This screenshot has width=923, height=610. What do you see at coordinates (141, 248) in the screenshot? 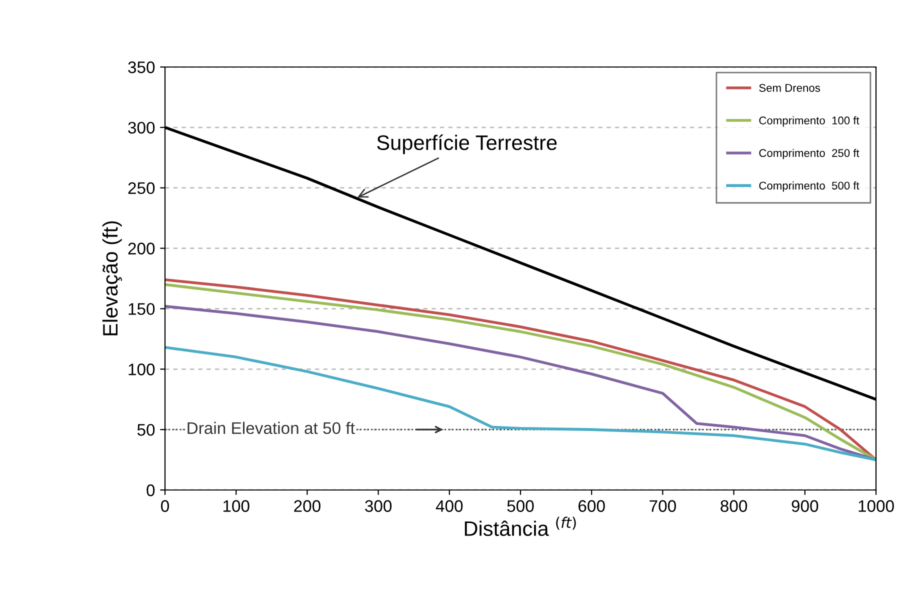
I see `y-tick-label: 200` at bounding box center [141, 248].